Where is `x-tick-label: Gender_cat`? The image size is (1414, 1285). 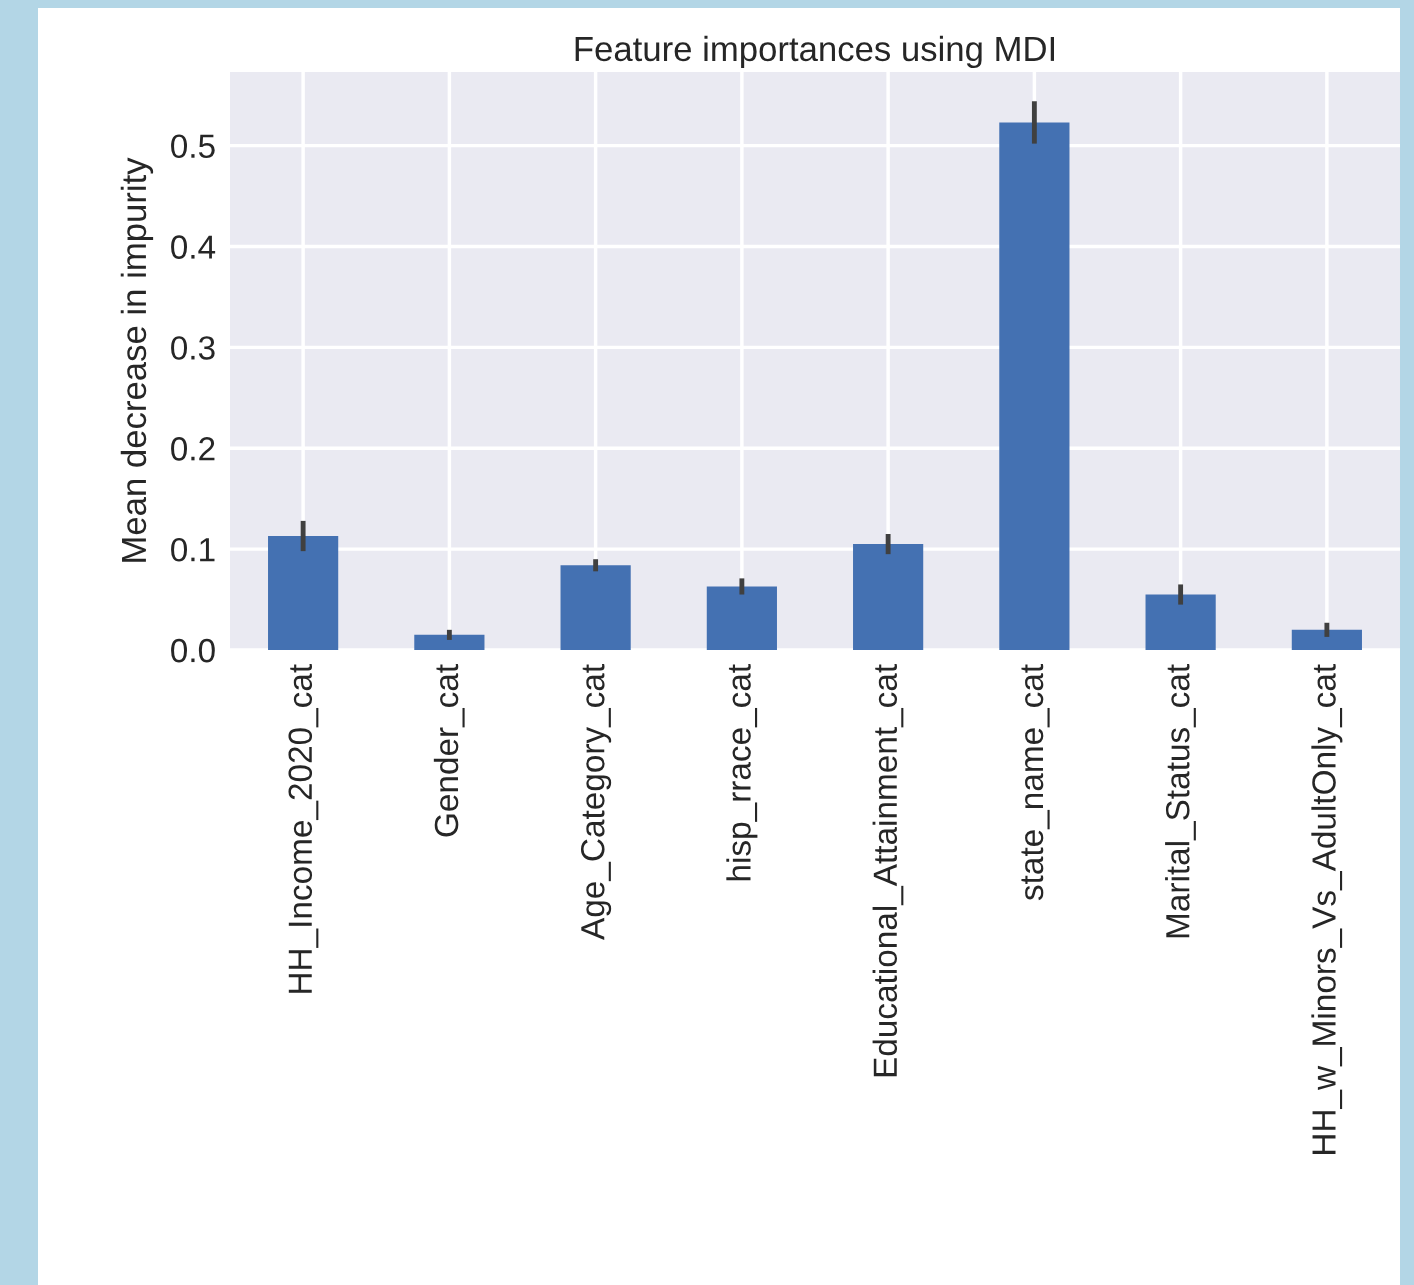
x-tick-label: Gender_cat is located at coordinates (449, 750).